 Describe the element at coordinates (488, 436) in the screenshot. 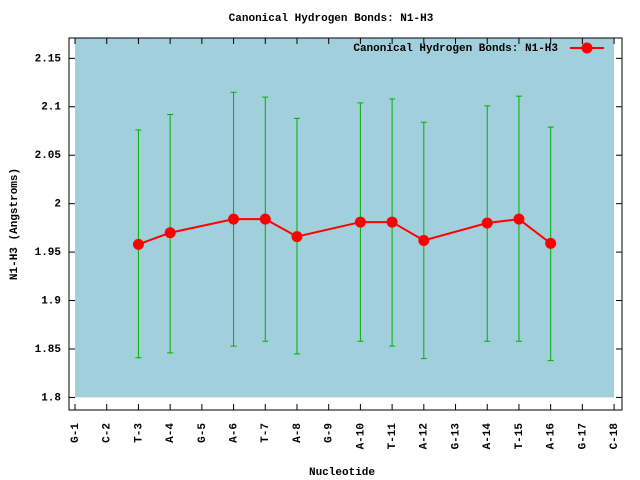

I see `x-tick-label: A-14` at that location.